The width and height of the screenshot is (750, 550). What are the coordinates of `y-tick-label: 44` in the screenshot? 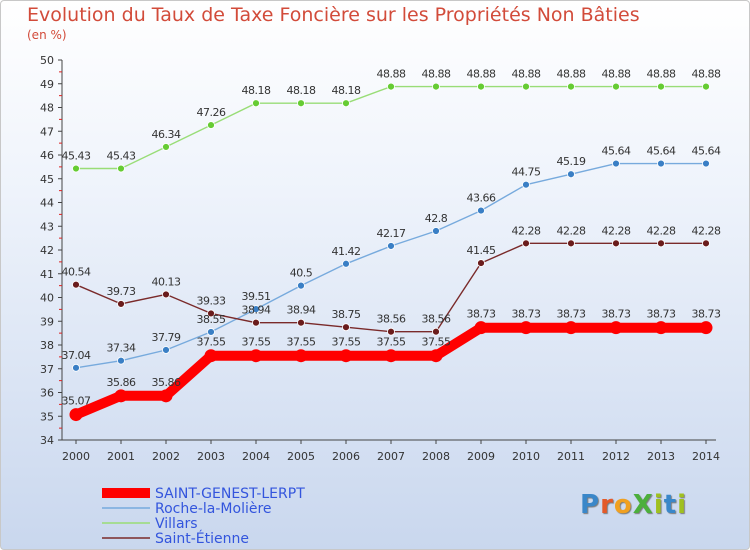 It's located at (47, 203).